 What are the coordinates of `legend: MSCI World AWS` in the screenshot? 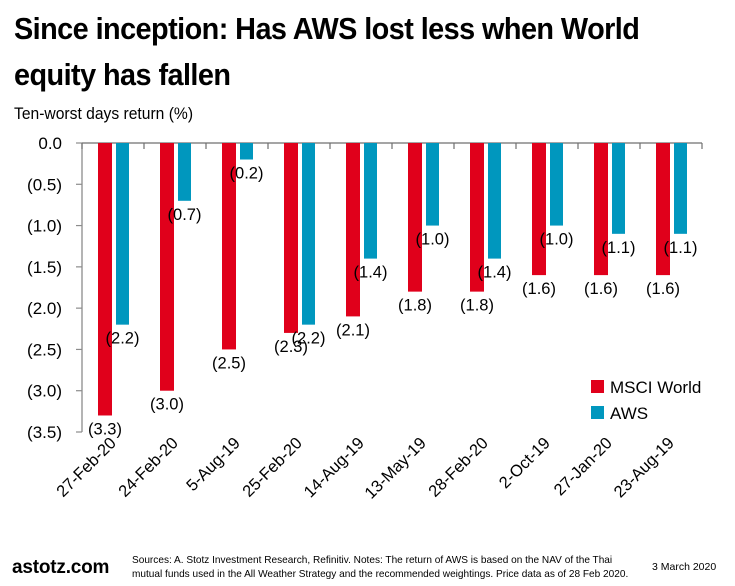 It's located at (646, 400).